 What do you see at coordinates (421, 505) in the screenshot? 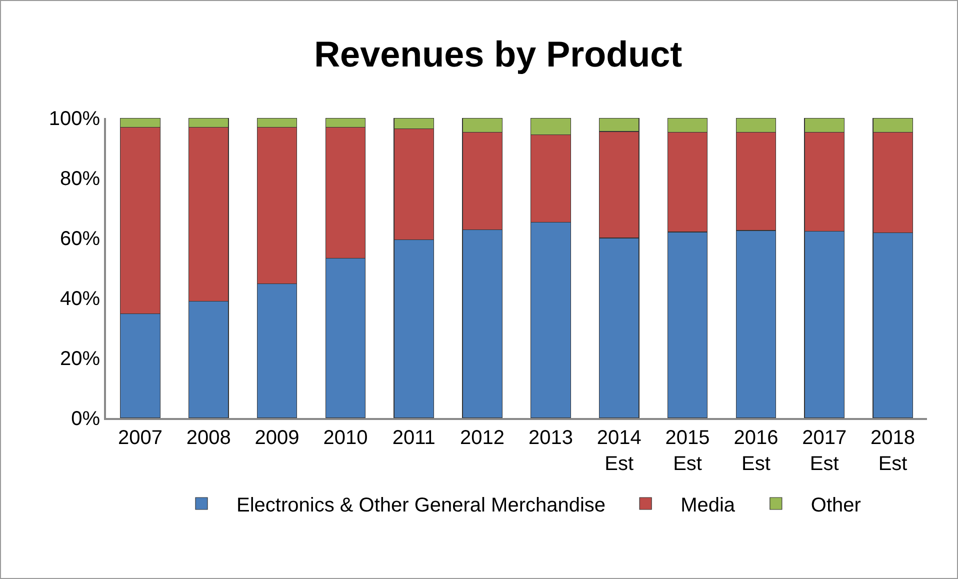
I see `legend-label: Electronics & Other General Merchandise` at bounding box center [421, 505].